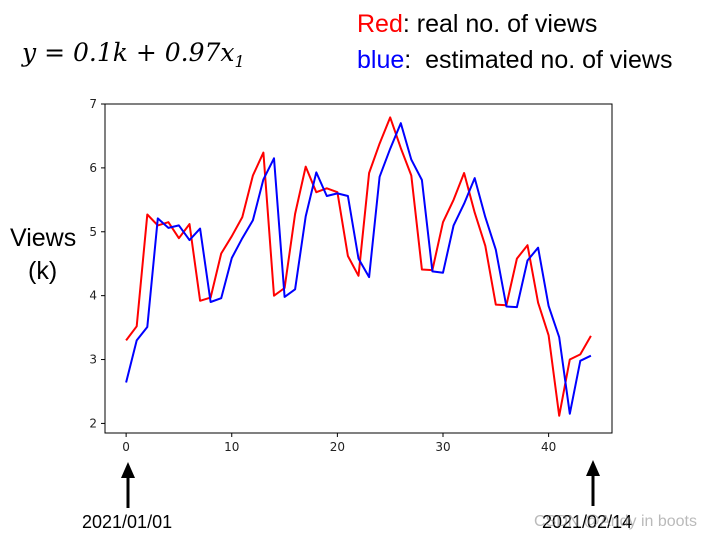  I want to click on legend-real: Red: real no. of views, so click(514, 24).